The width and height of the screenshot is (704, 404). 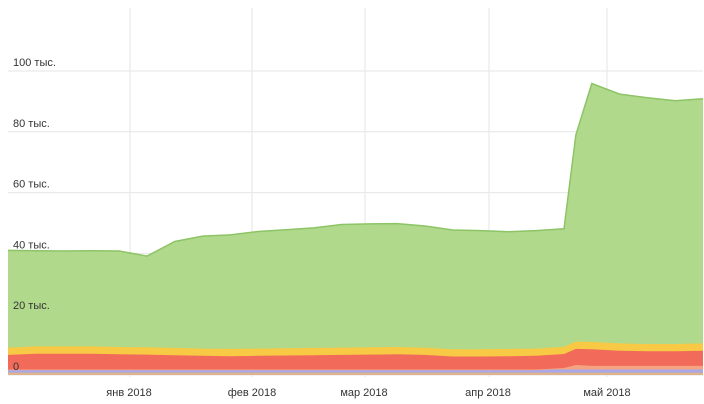 I want to click on y-tick-label: 40 тыс., so click(x=31, y=245).